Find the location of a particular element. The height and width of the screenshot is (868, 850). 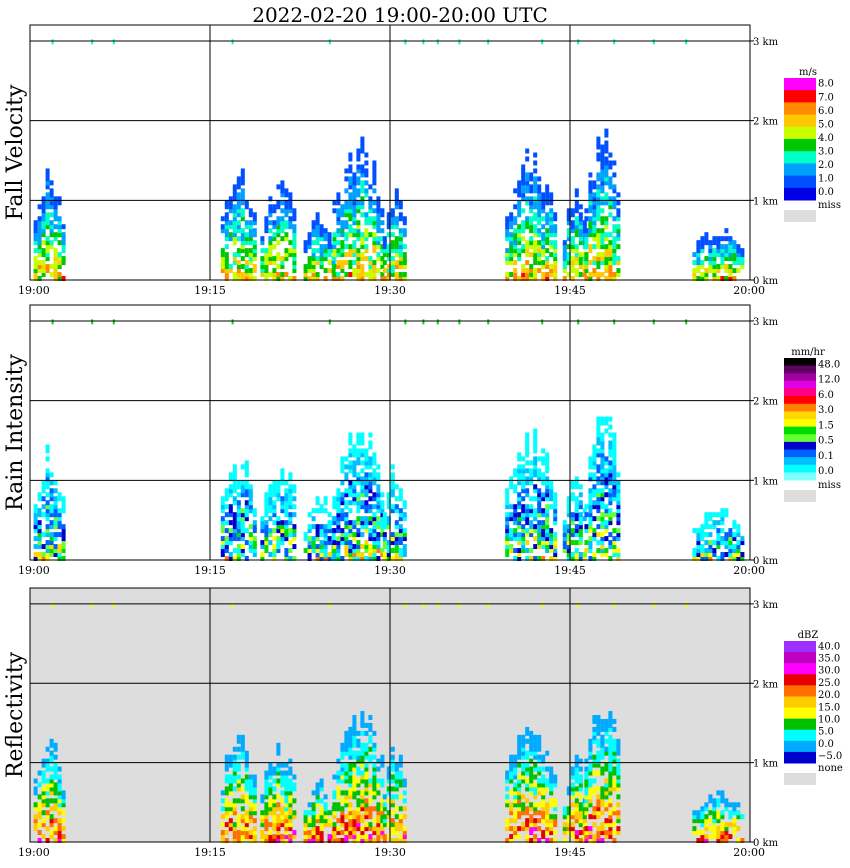

colorbar-label: 48.0 is located at coordinates (829, 364).